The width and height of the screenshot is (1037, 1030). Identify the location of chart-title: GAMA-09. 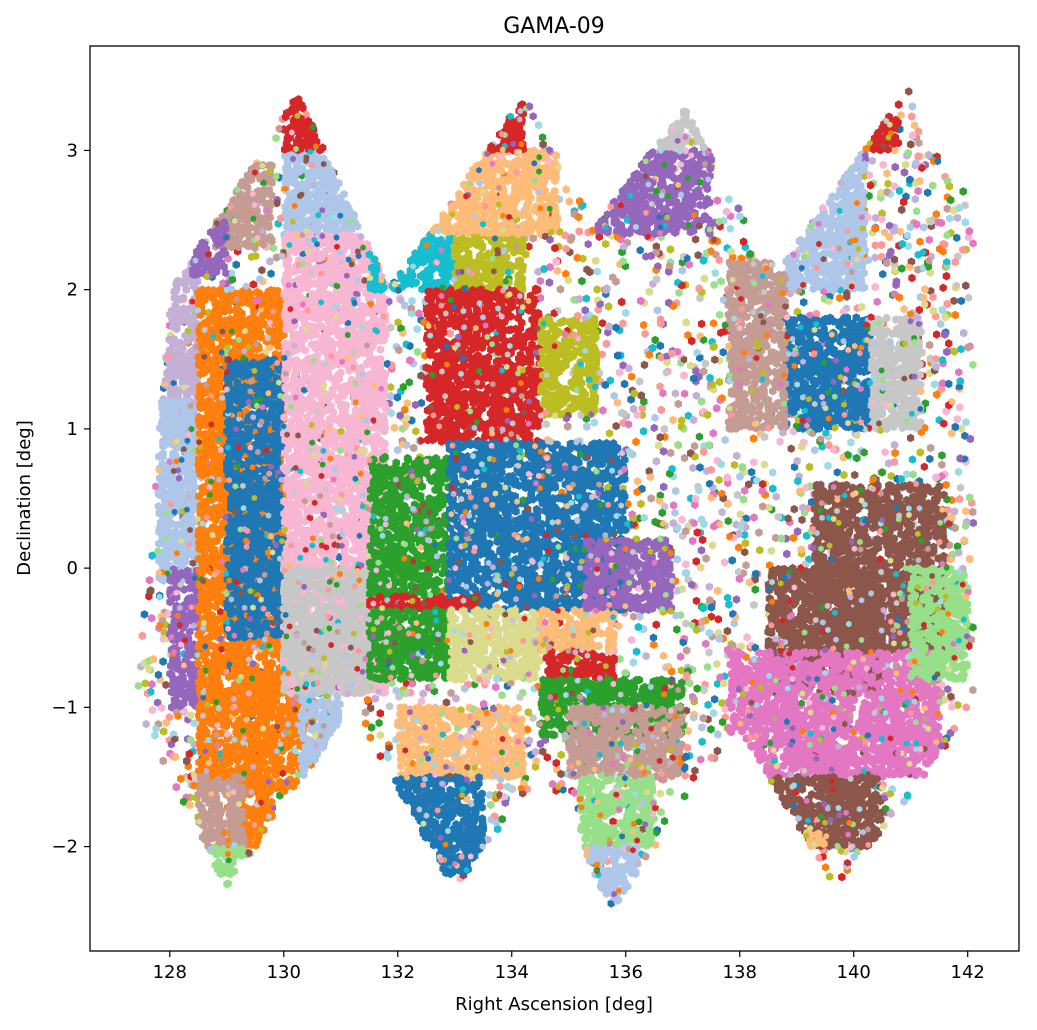
(554, 26).